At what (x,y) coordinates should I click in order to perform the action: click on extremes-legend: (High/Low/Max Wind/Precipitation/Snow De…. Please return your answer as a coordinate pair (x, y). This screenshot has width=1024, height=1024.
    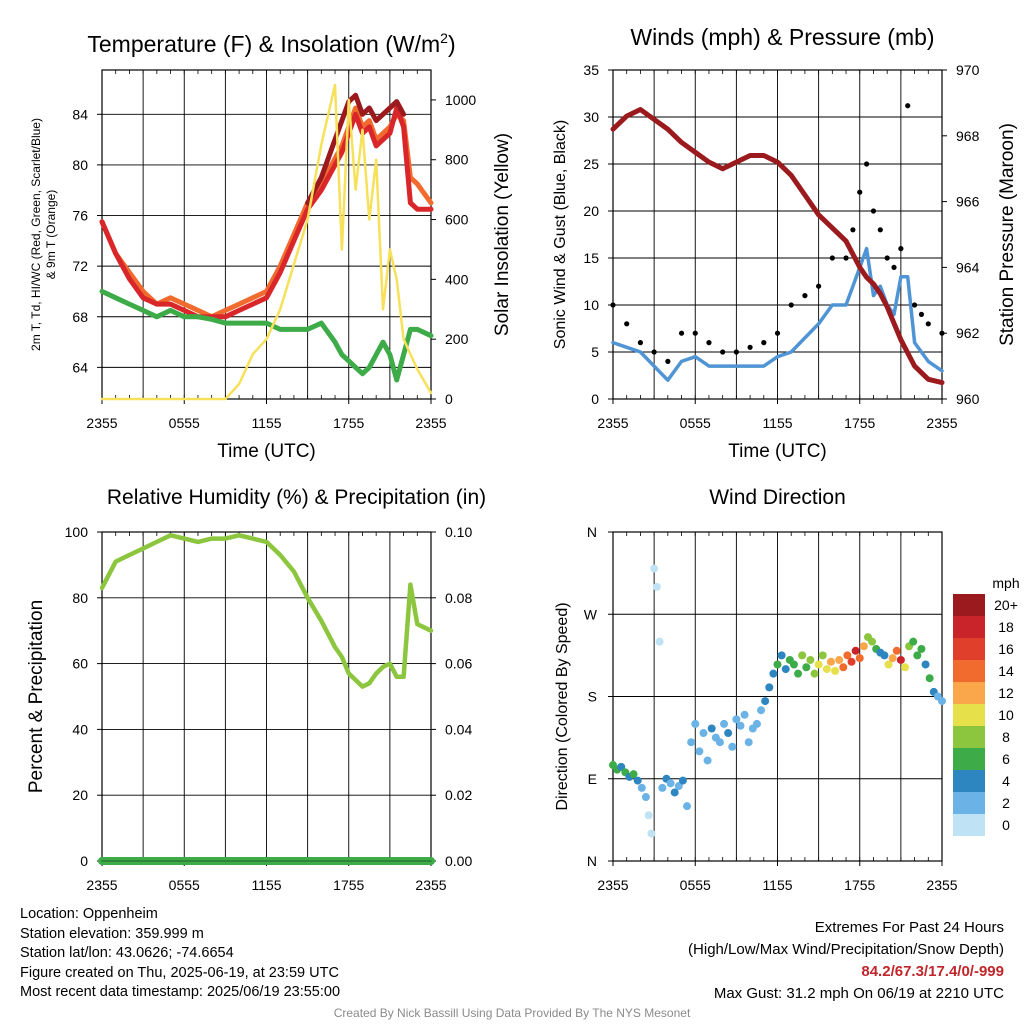
    Looking at the image, I should click on (846, 949).